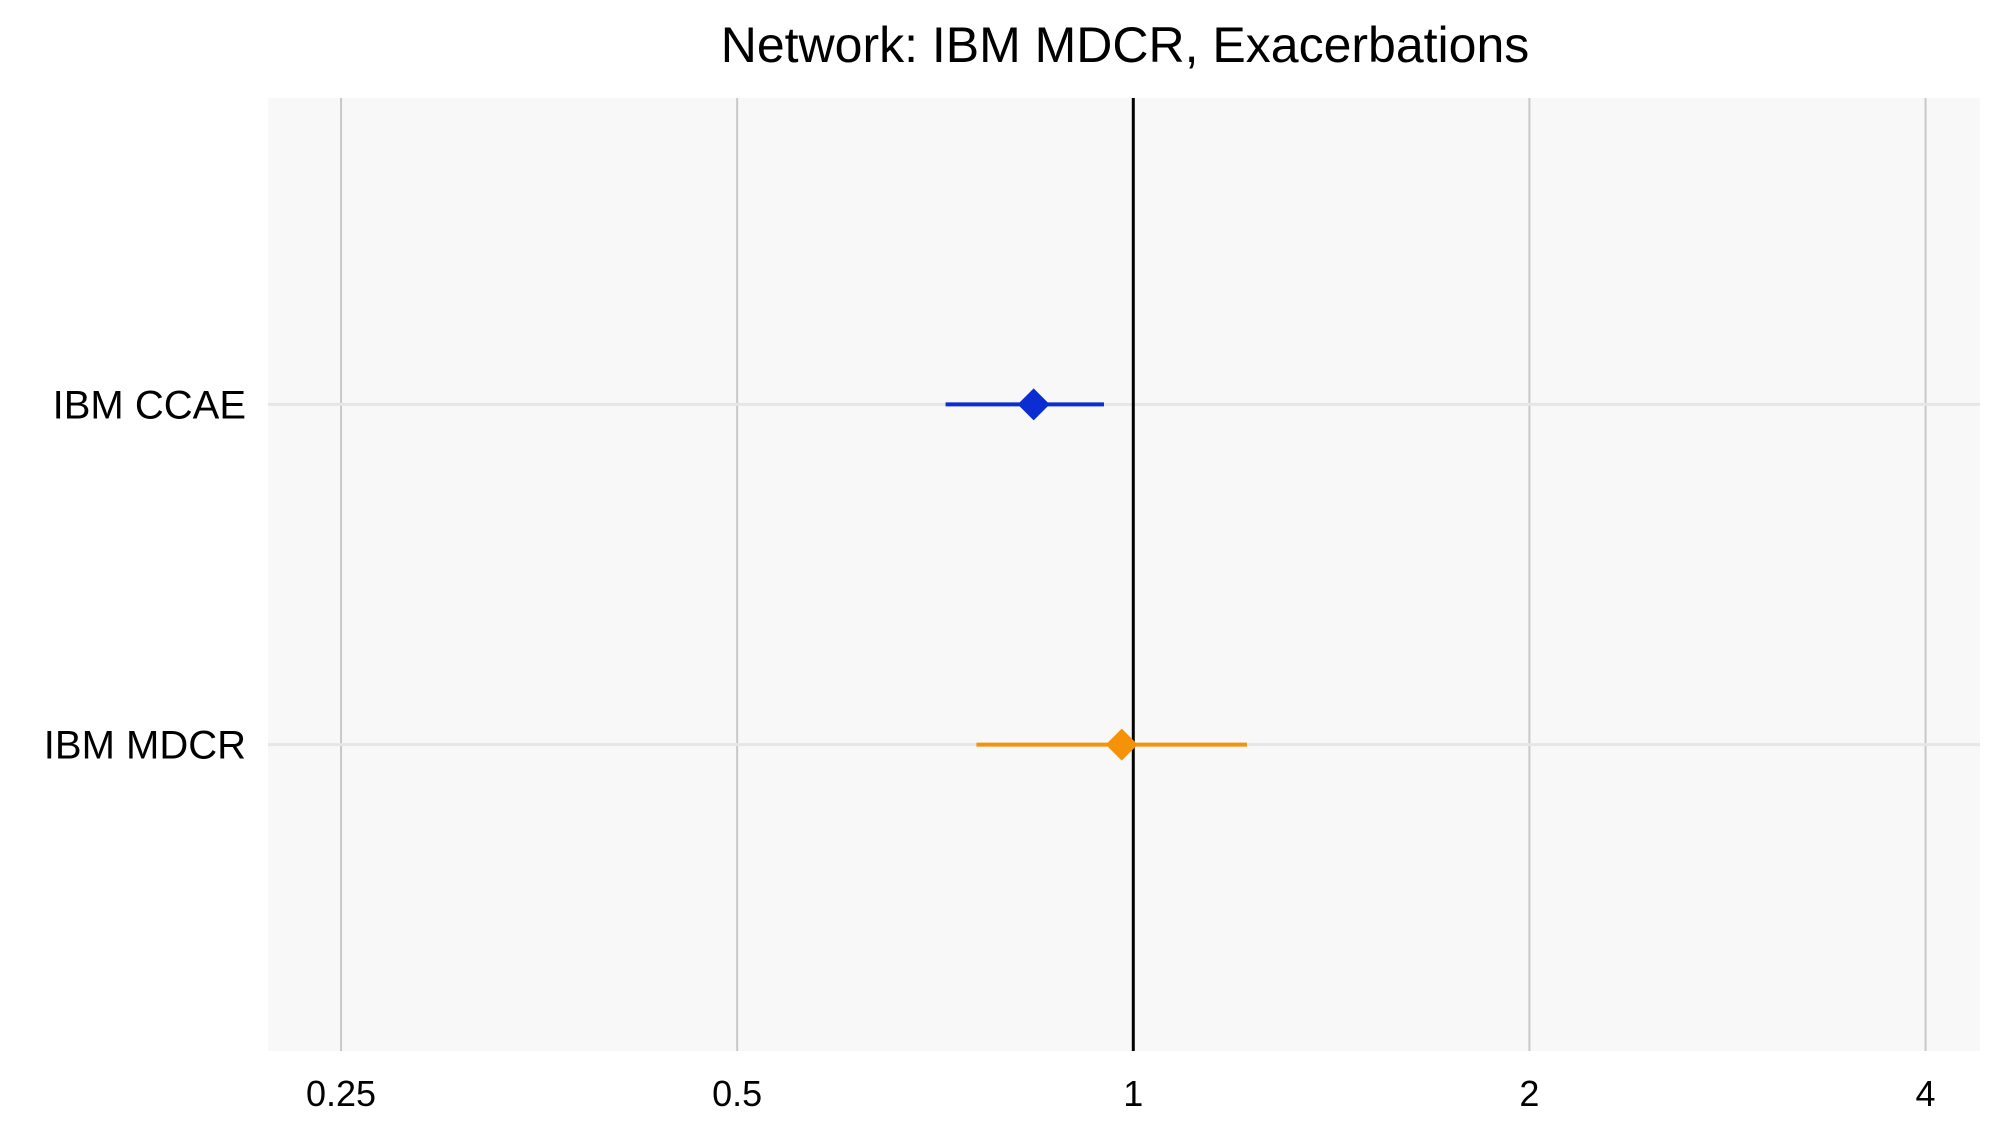 The height and width of the screenshot is (1128, 1995). I want to click on point-estimate-ibm-ccae, so click(1033, 404).